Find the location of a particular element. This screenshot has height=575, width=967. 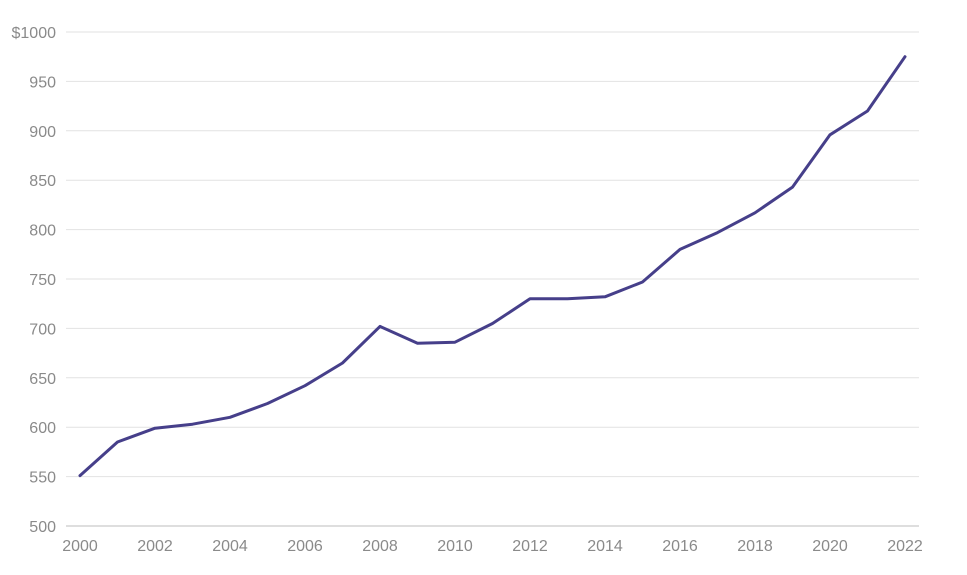

y-axis-tick-labels: 500 550 600 650 700 750 800 850 900 950 $1000 is located at coordinates (34, 280).